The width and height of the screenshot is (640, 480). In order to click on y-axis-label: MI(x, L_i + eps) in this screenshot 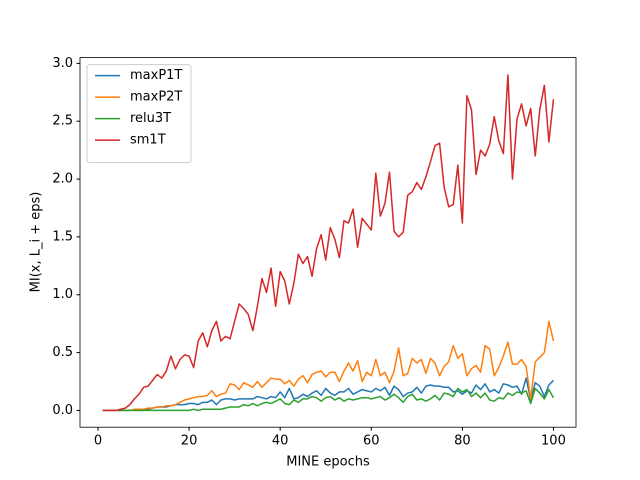, I will do `click(36, 242)`.